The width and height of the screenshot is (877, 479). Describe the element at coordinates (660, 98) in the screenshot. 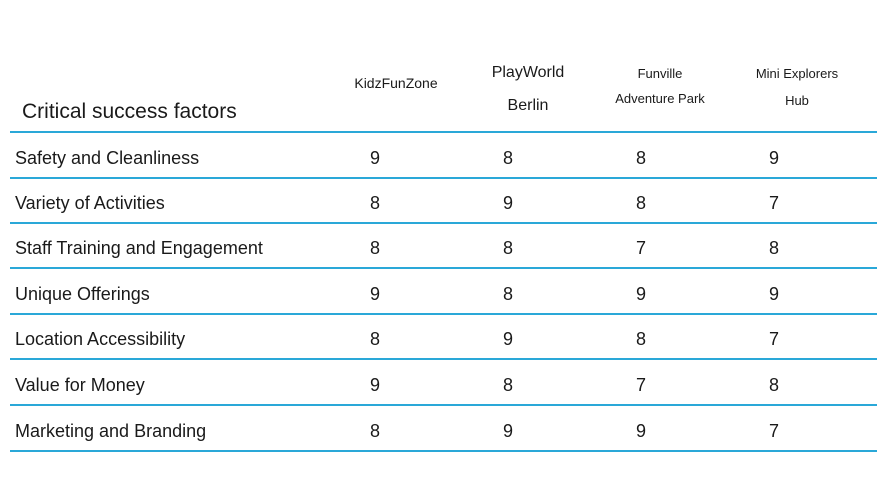

I see `column-header-line: Adventure Park` at that location.